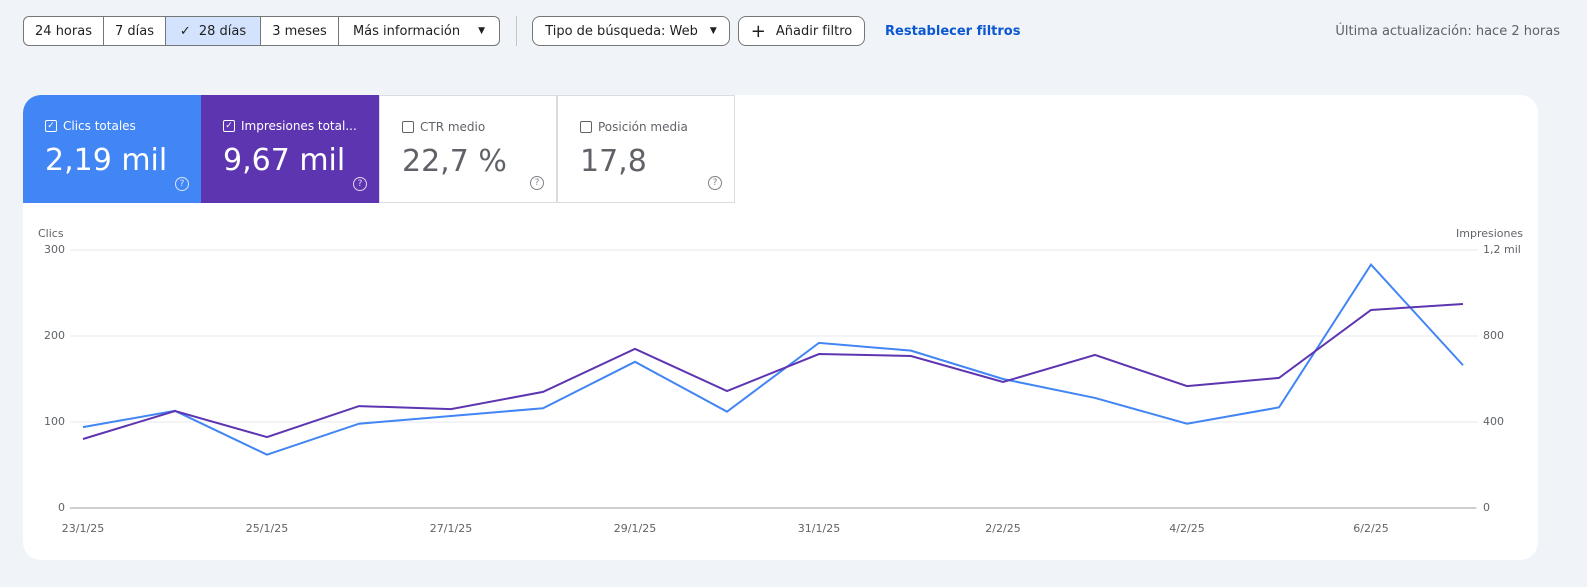 This screenshot has width=1587, height=587. I want to click on metric-tile: ✓ Impresiones total... 9,67 mil?, so click(290, 149).